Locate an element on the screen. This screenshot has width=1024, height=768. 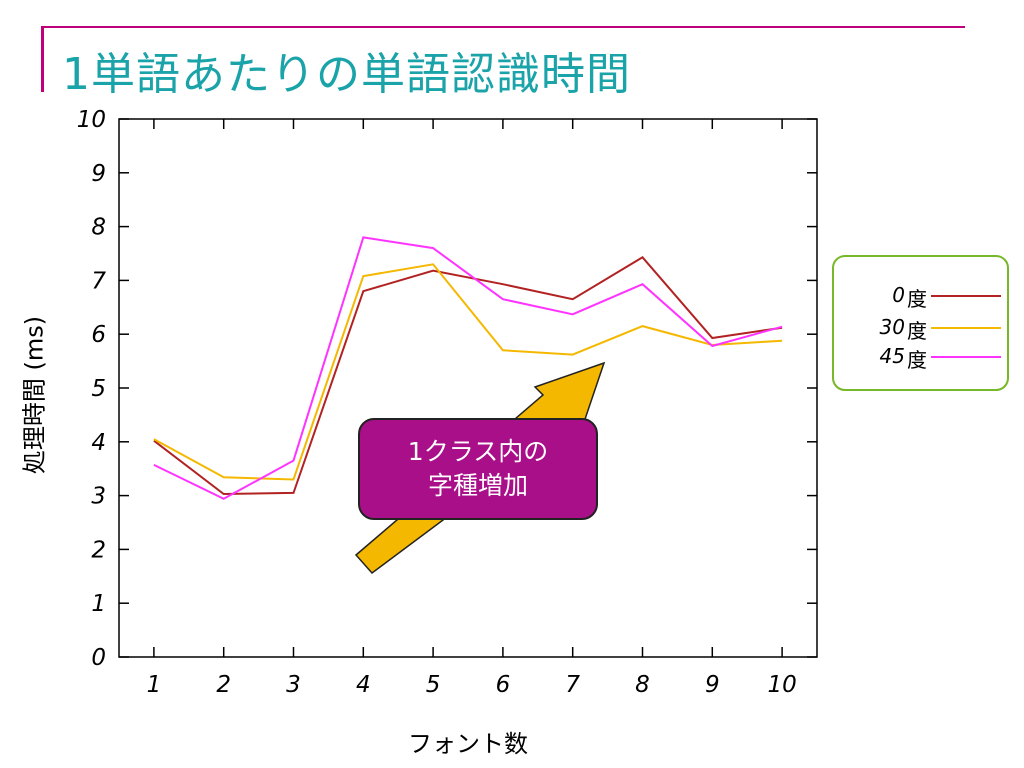
x-tick-label: 9 is located at coordinates (712, 685).